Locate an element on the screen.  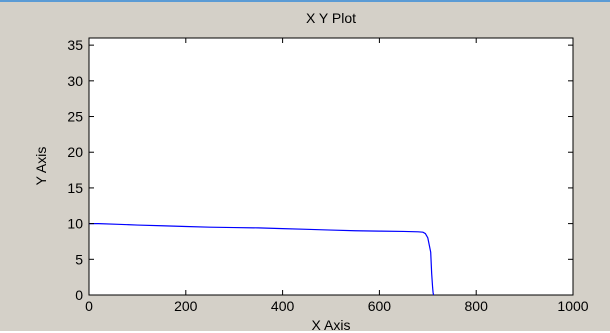
y-tick-label: 30 is located at coordinates (75, 81).